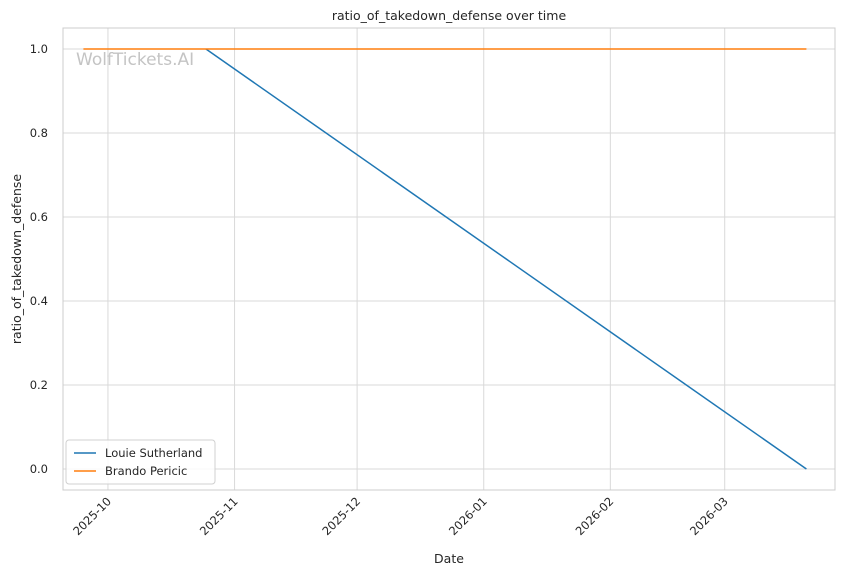  What do you see at coordinates (146, 471) in the screenshot?
I see `legend-label: Brando Pericic` at bounding box center [146, 471].